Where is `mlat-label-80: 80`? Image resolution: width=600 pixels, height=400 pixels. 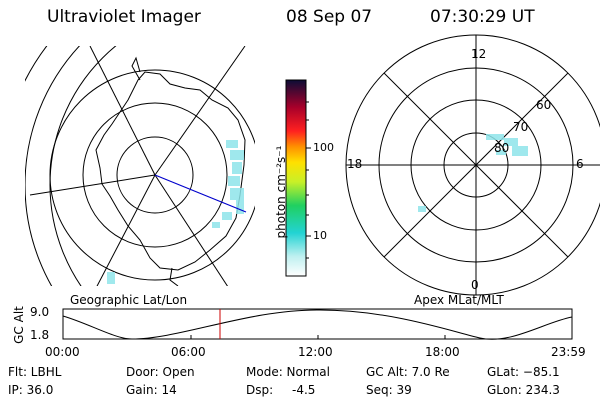
mlat-label-80: 80 is located at coordinates (502, 148).